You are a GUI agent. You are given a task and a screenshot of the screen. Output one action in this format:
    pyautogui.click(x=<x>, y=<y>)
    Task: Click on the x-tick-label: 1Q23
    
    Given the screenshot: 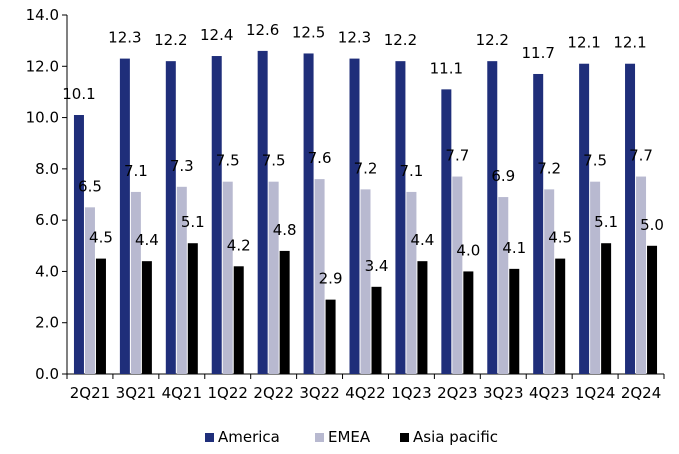 What is the action you would take?
    pyautogui.click(x=411, y=393)
    